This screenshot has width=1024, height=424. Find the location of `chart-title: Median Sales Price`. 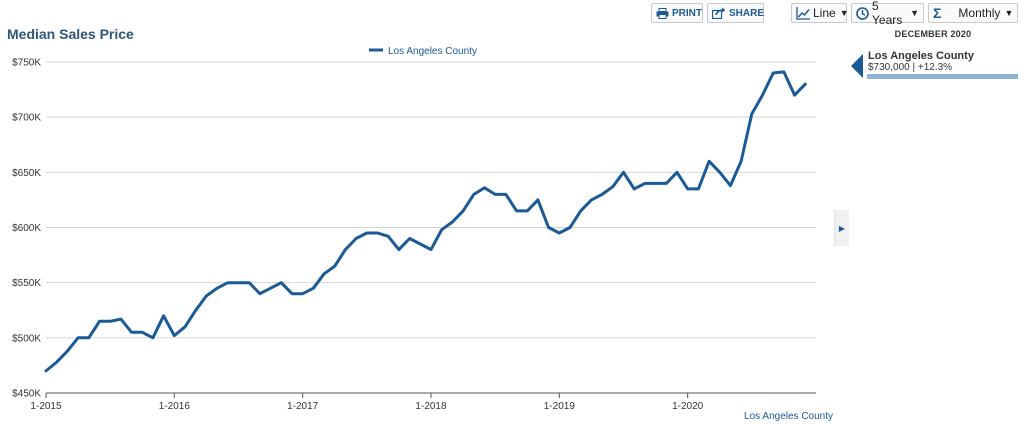

chart-title: Median Sales Price is located at coordinates (70, 34).